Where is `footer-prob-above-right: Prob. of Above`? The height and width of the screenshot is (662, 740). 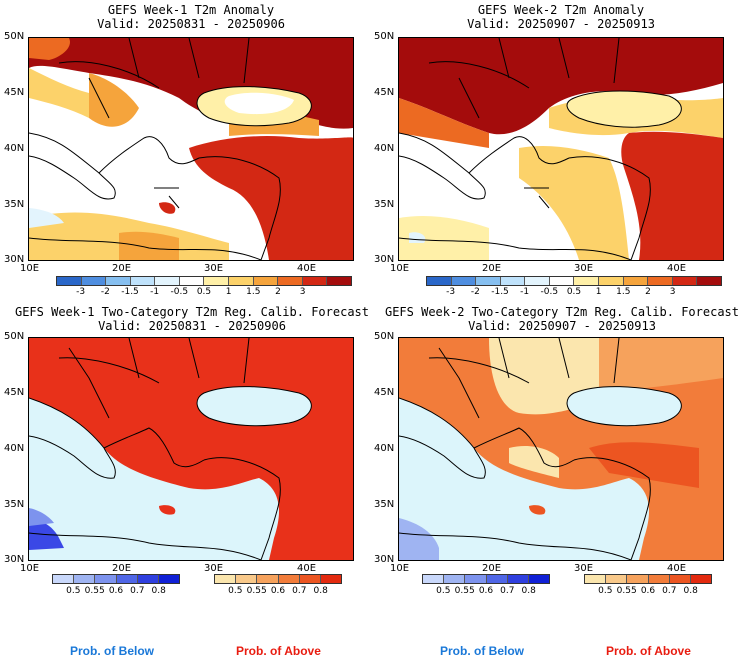 footer-prob-above-right: Prob. of Above is located at coordinates (648, 651).